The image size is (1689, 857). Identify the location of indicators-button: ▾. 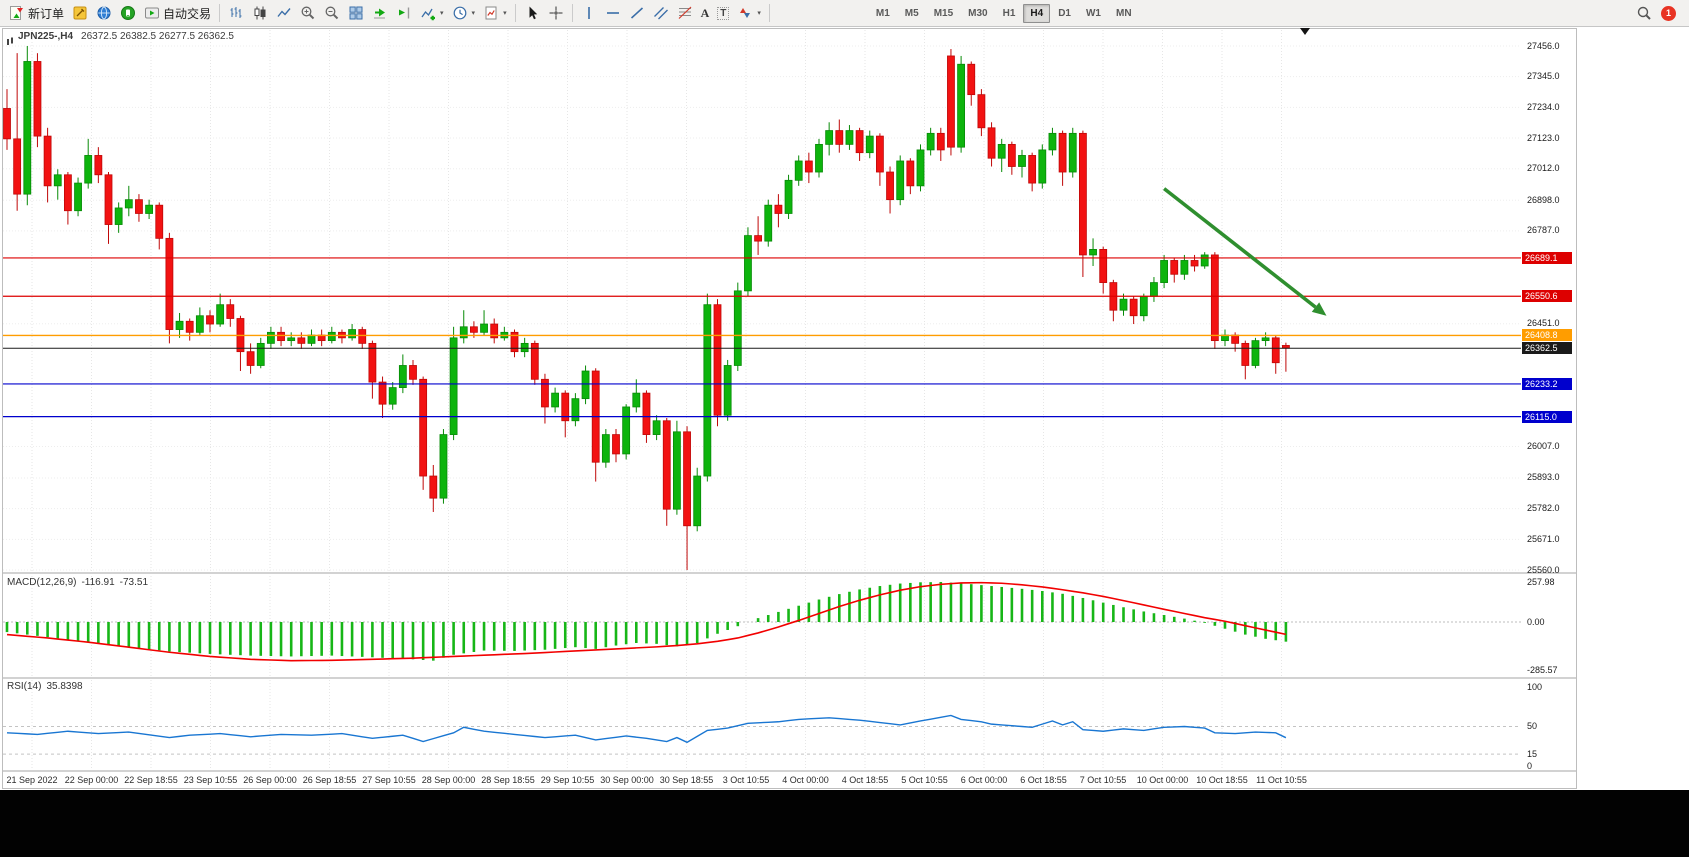
(432, 13).